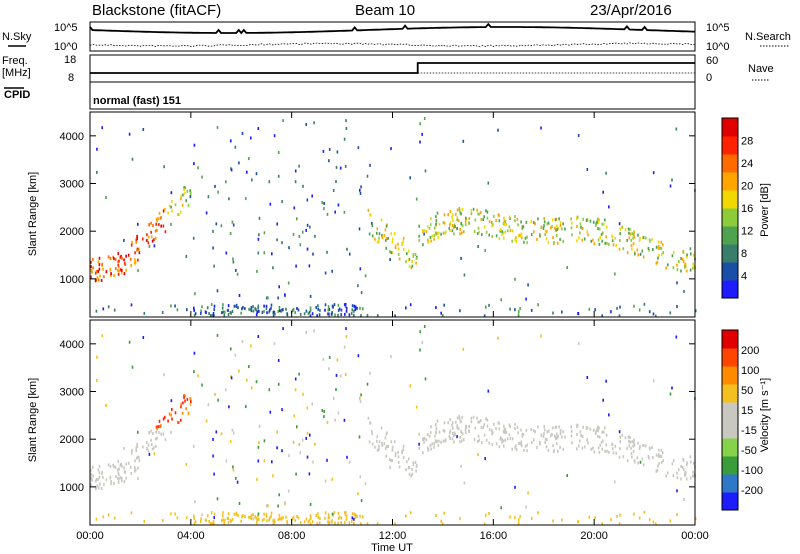 This screenshot has width=800, height=554. I want to click on beam-label: Beam 10, so click(385, 10).